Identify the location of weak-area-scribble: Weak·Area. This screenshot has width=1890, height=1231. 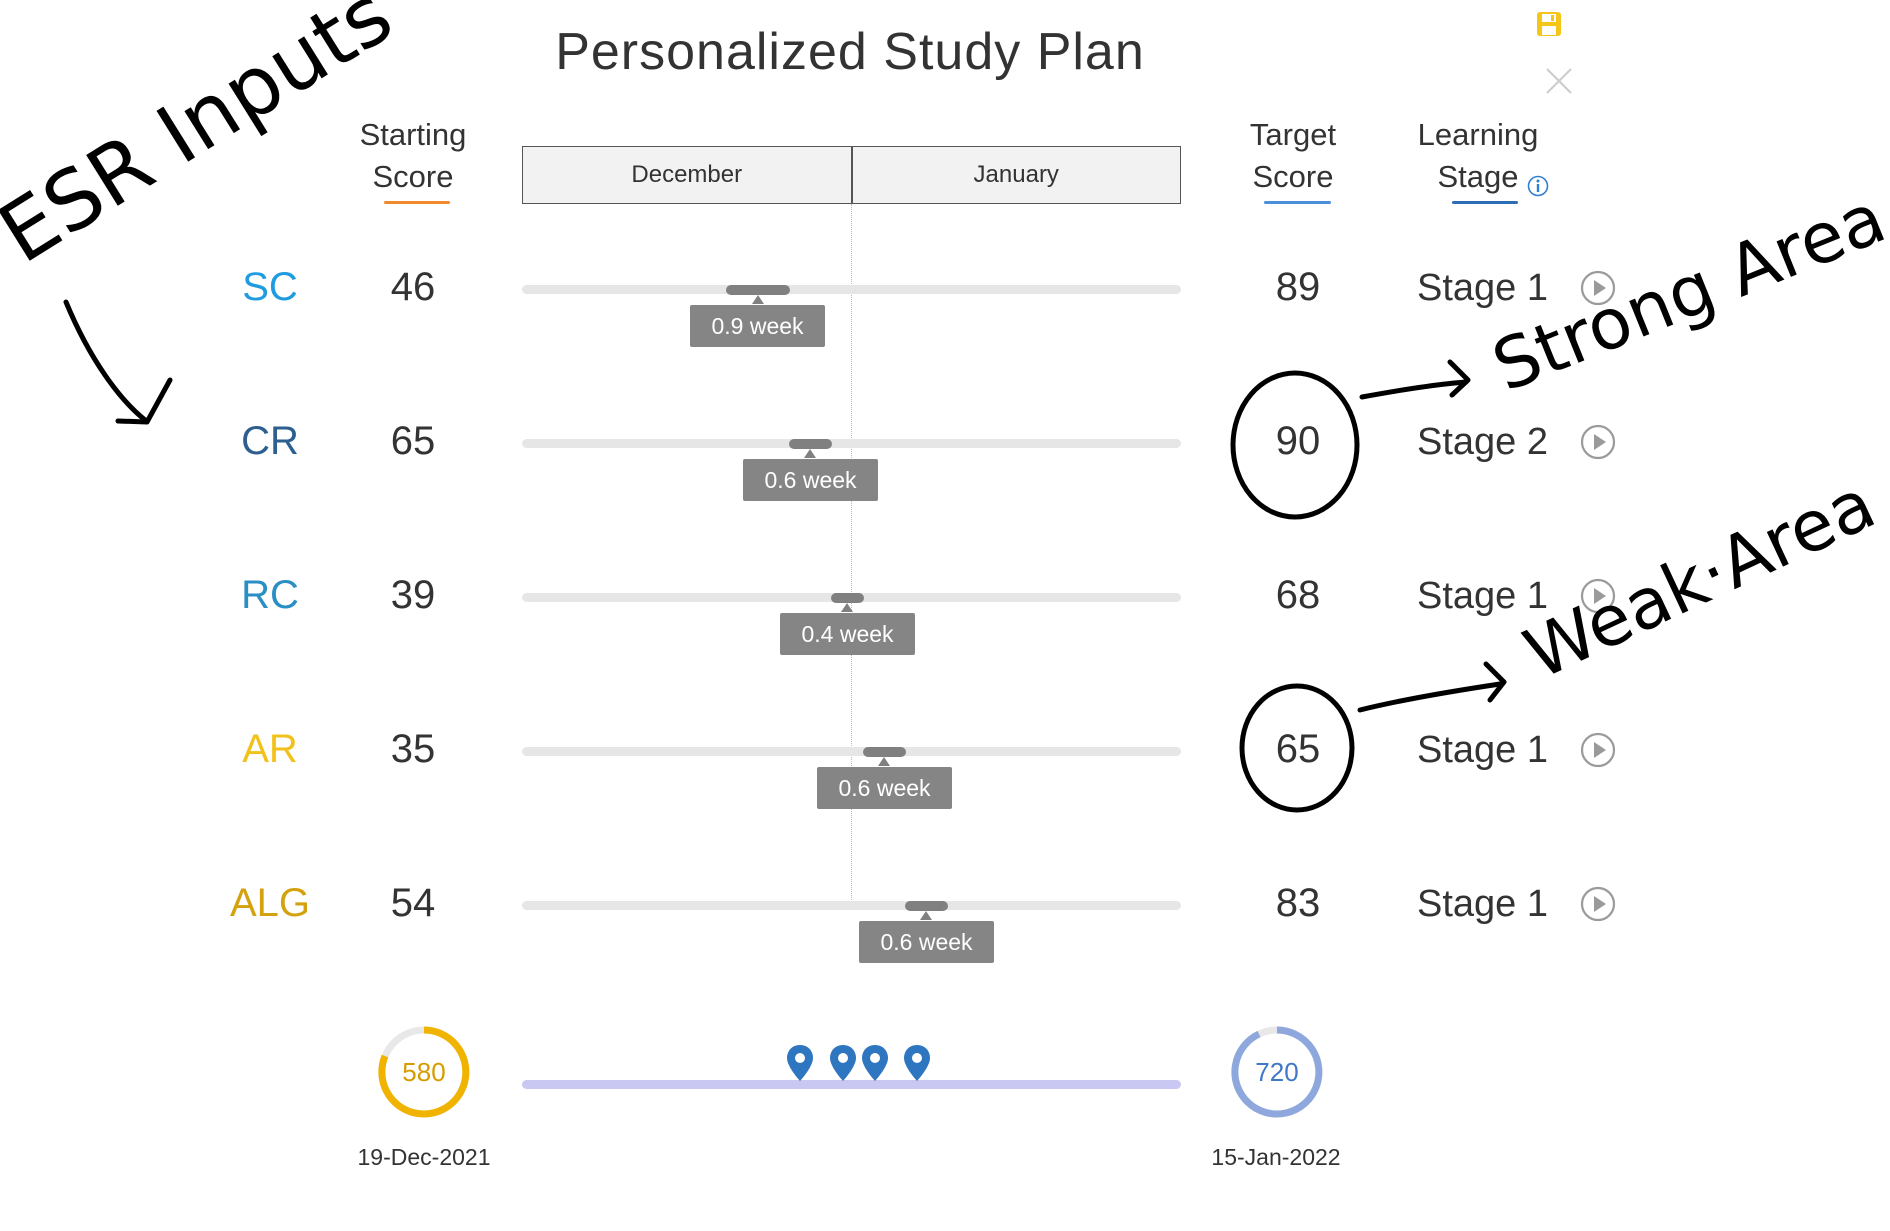
(1700, 579).